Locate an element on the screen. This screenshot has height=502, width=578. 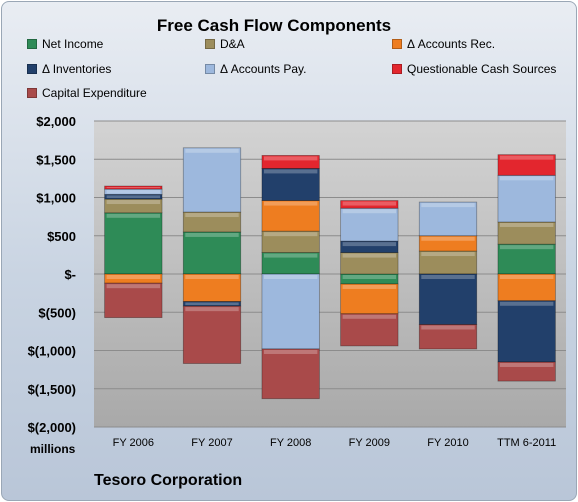
x-tick-label: FY 2010 is located at coordinates (447, 443).